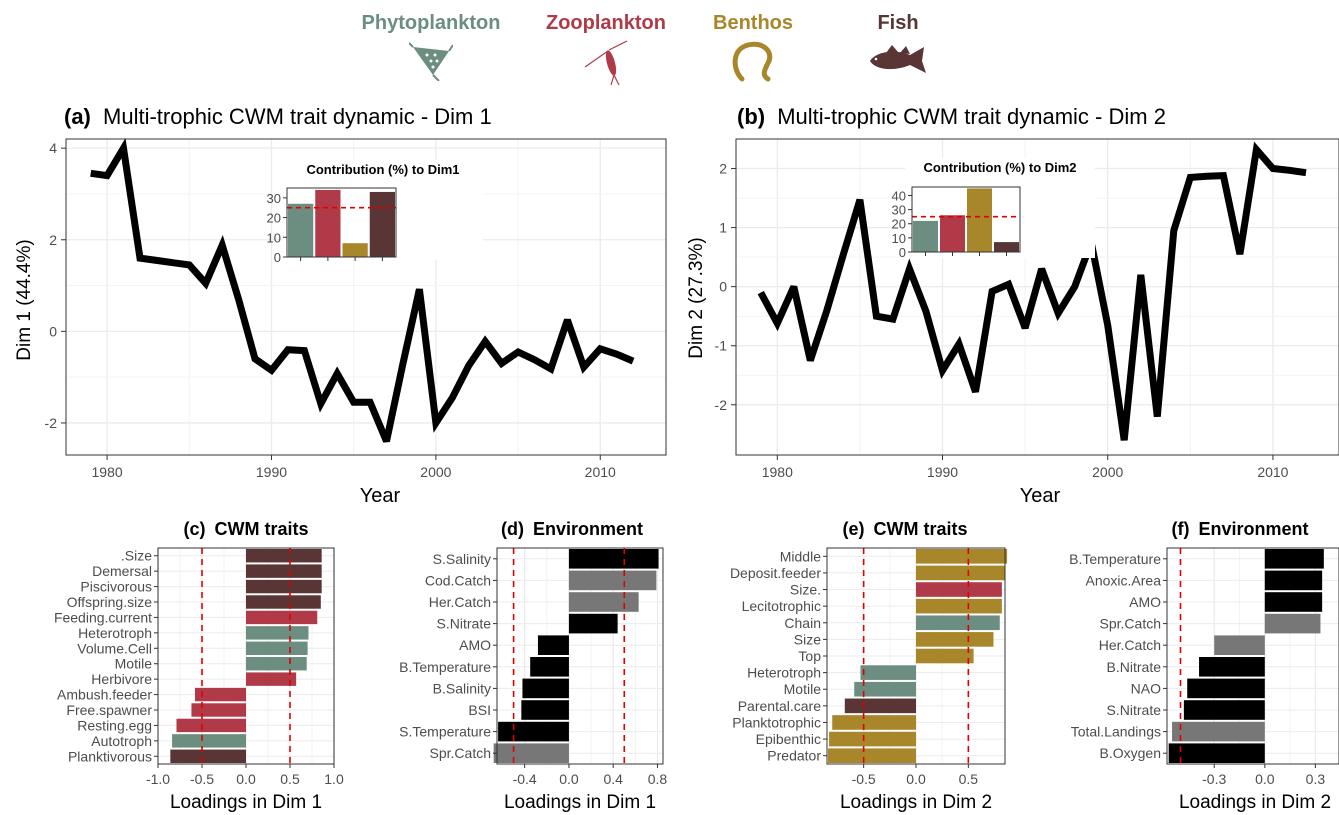  Describe the element at coordinates (999, 167) in the screenshot. I see `inset-title: Contribution (%) to Dim2` at that location.